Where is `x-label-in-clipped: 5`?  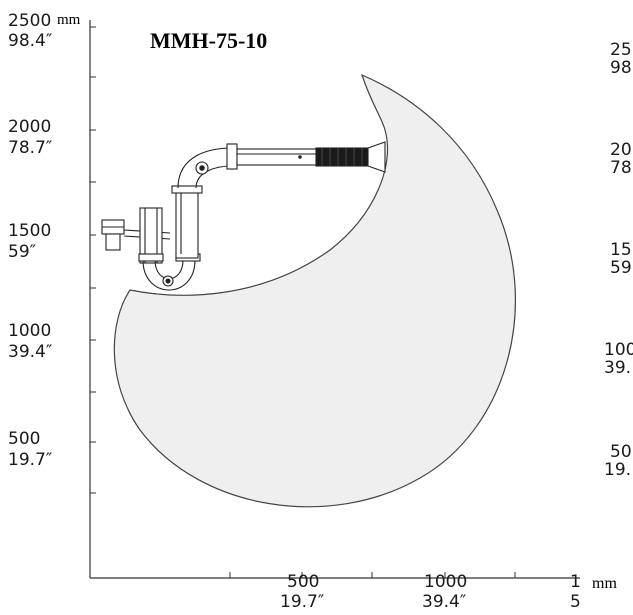 x-label-in-clipped: 5 is located at coordinates (575, 602).